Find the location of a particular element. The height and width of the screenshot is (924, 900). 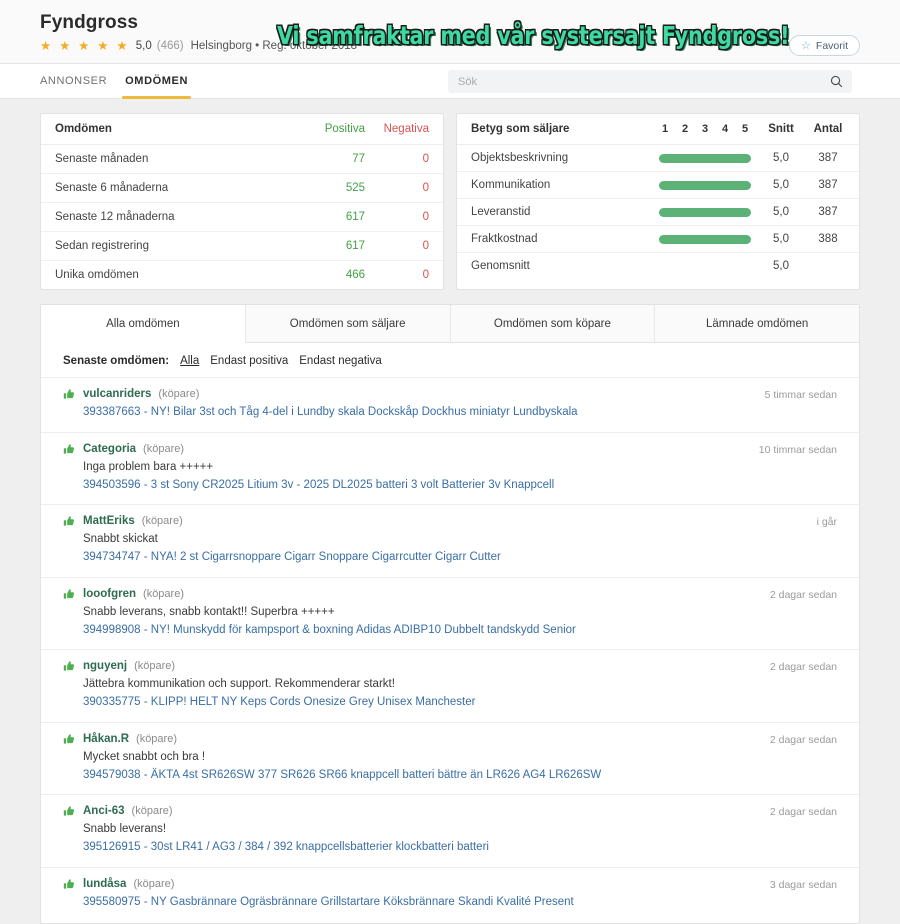

review-header: Anci-63 (köpare) is located at coordinates (450, 811).